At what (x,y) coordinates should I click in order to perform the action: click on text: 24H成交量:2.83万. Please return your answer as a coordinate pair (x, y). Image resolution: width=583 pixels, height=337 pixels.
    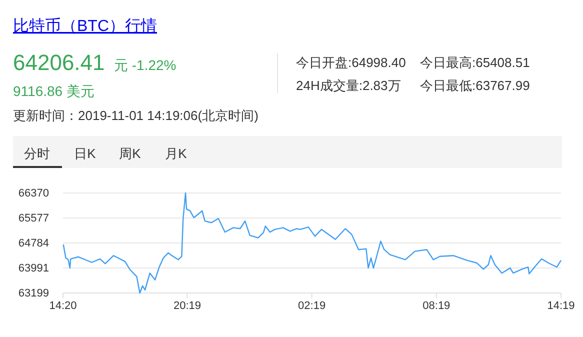
    Looking at the image, I should click on (348, 85).